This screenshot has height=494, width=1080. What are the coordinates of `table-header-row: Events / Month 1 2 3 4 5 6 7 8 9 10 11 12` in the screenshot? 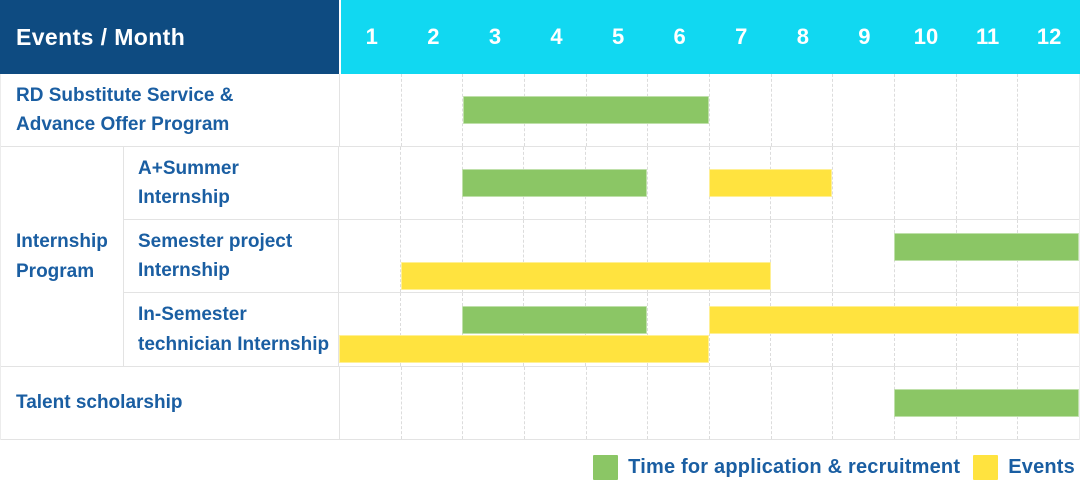 It's located at (540, 37).